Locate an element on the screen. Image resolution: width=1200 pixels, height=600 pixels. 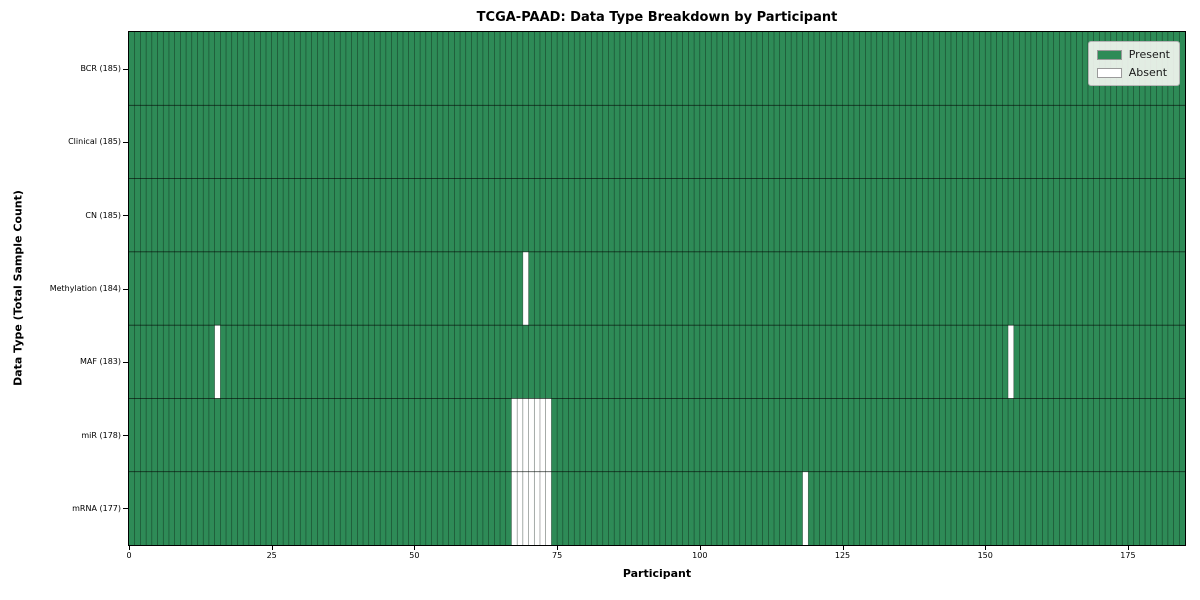
ytick-label-maf: MAF (183) is located at coordinates (100, 362).